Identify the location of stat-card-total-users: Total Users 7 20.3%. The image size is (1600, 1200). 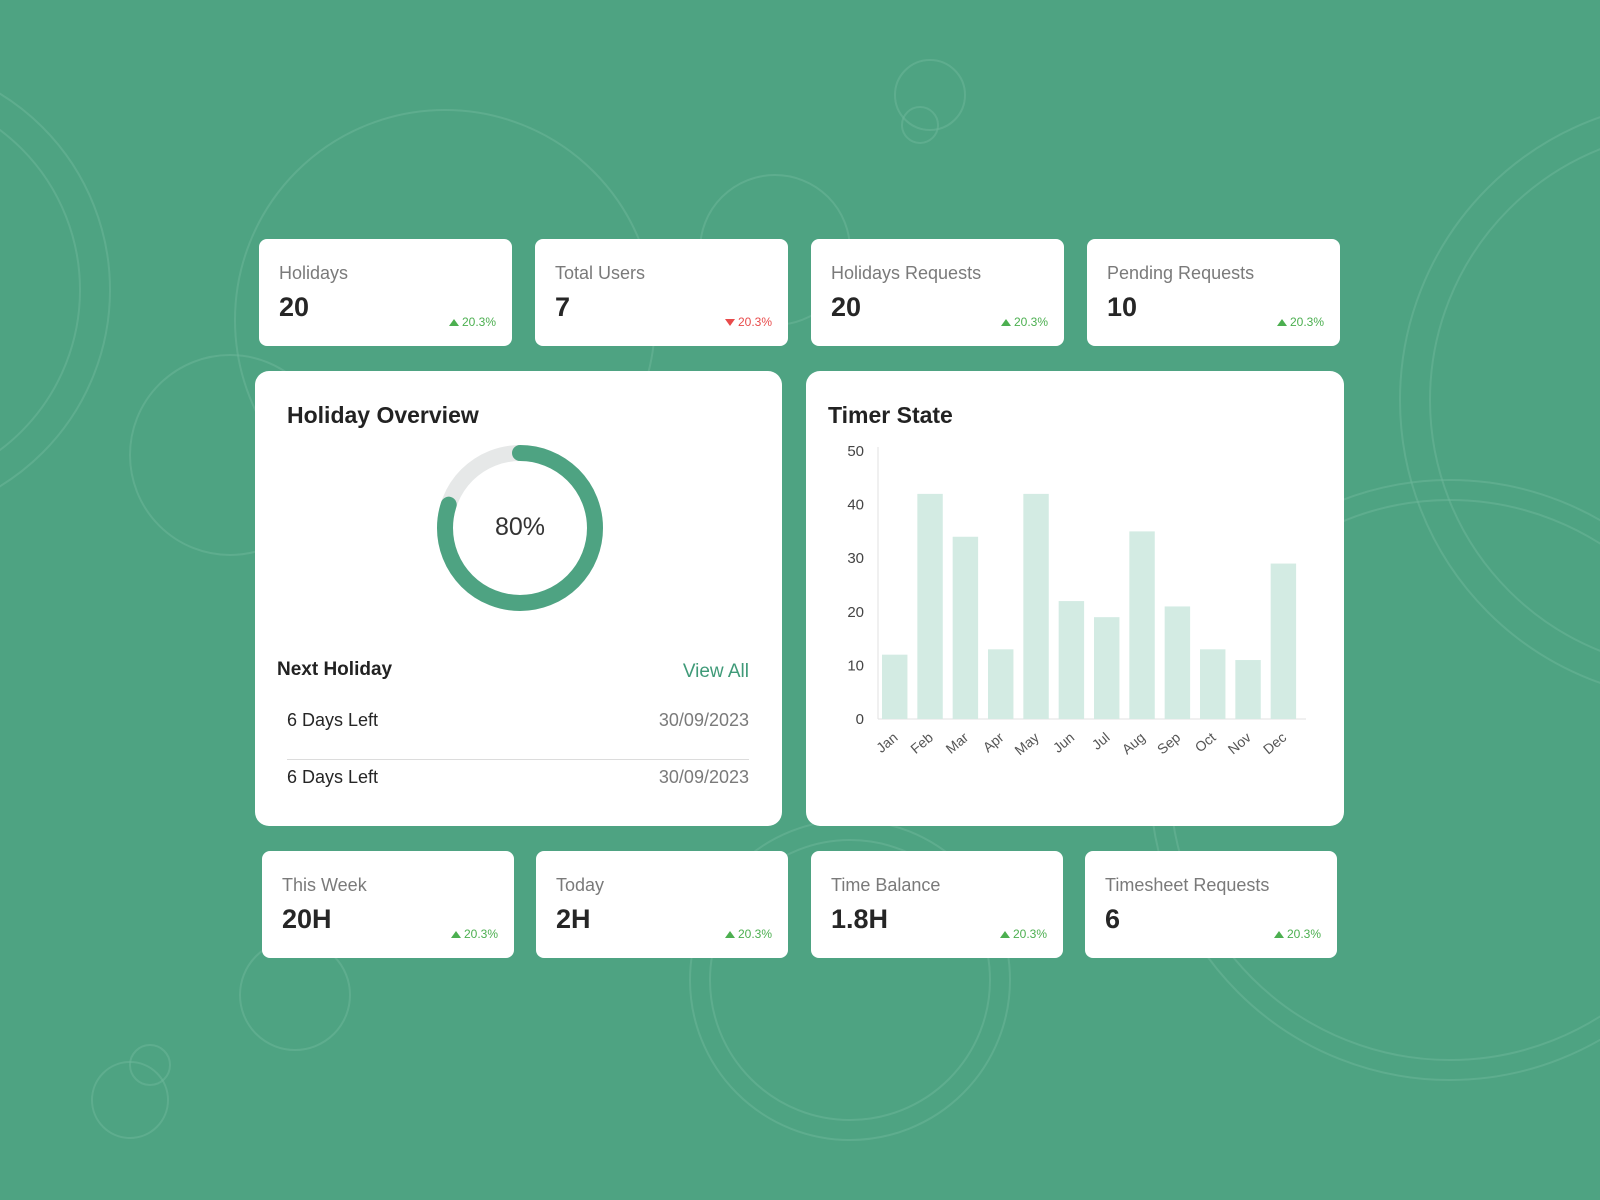
(661, 292).